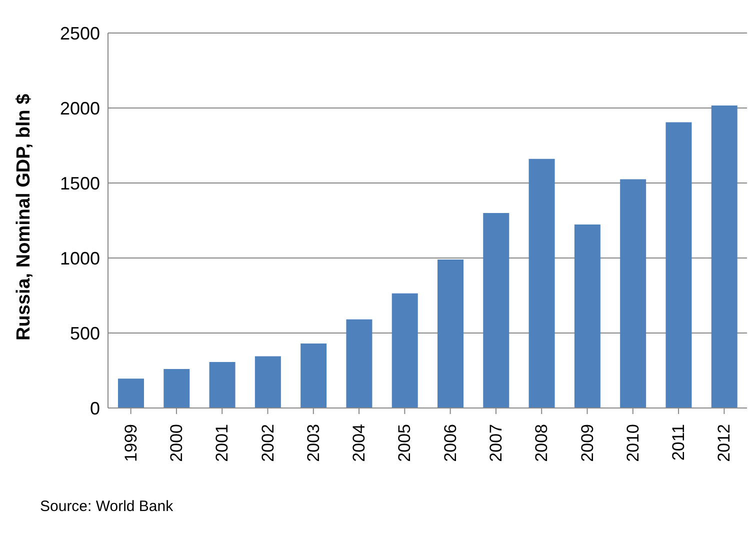 Image resolution: width=755 pixels, height=533 pixels. I want to click on x-tick-label: 2000, so click(176, 443).